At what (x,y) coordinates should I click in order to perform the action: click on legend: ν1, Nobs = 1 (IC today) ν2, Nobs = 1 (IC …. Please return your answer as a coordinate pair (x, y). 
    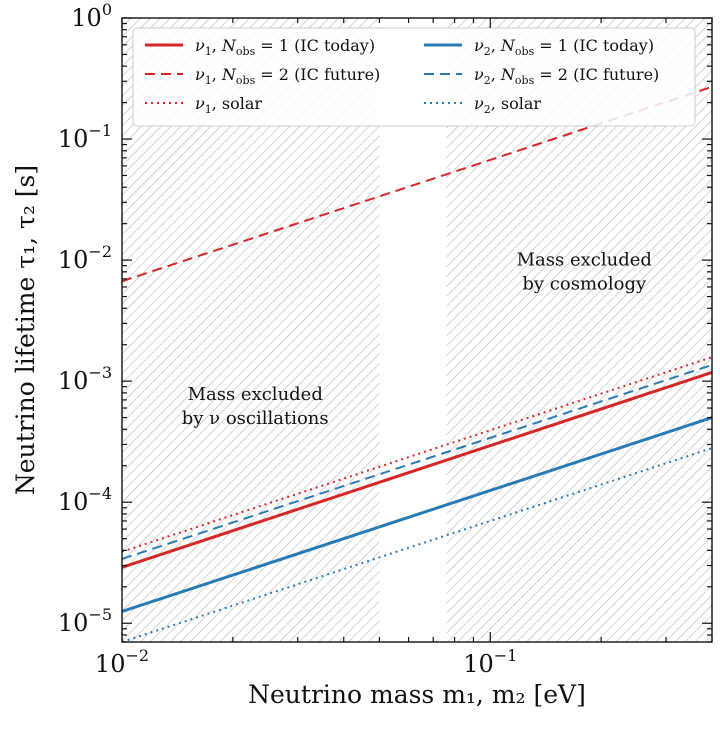
    Looking at the image, I should click on (414, 77).